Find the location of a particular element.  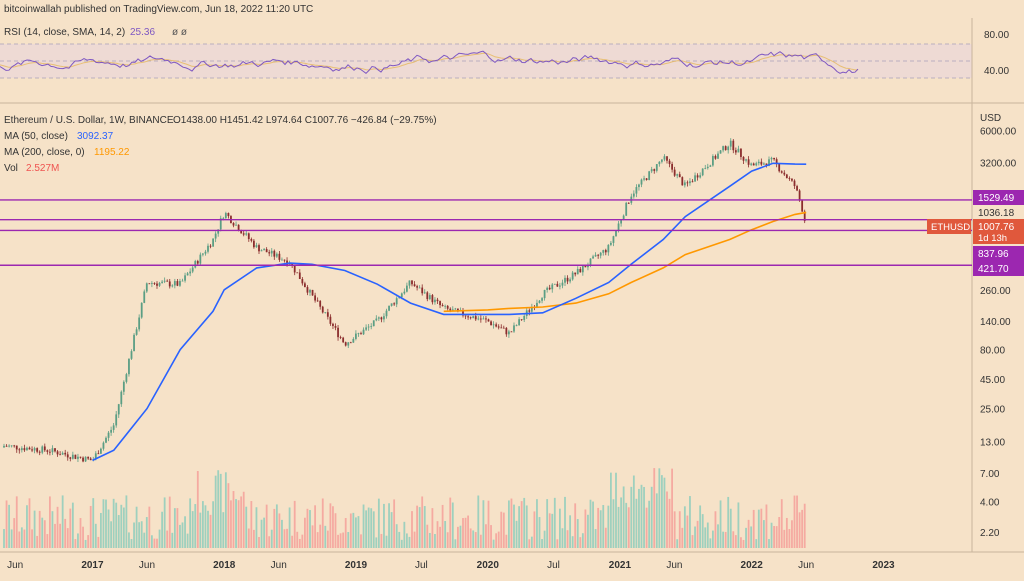

level-tag-3-text: 837.96 is located at coordinates (993, 254).